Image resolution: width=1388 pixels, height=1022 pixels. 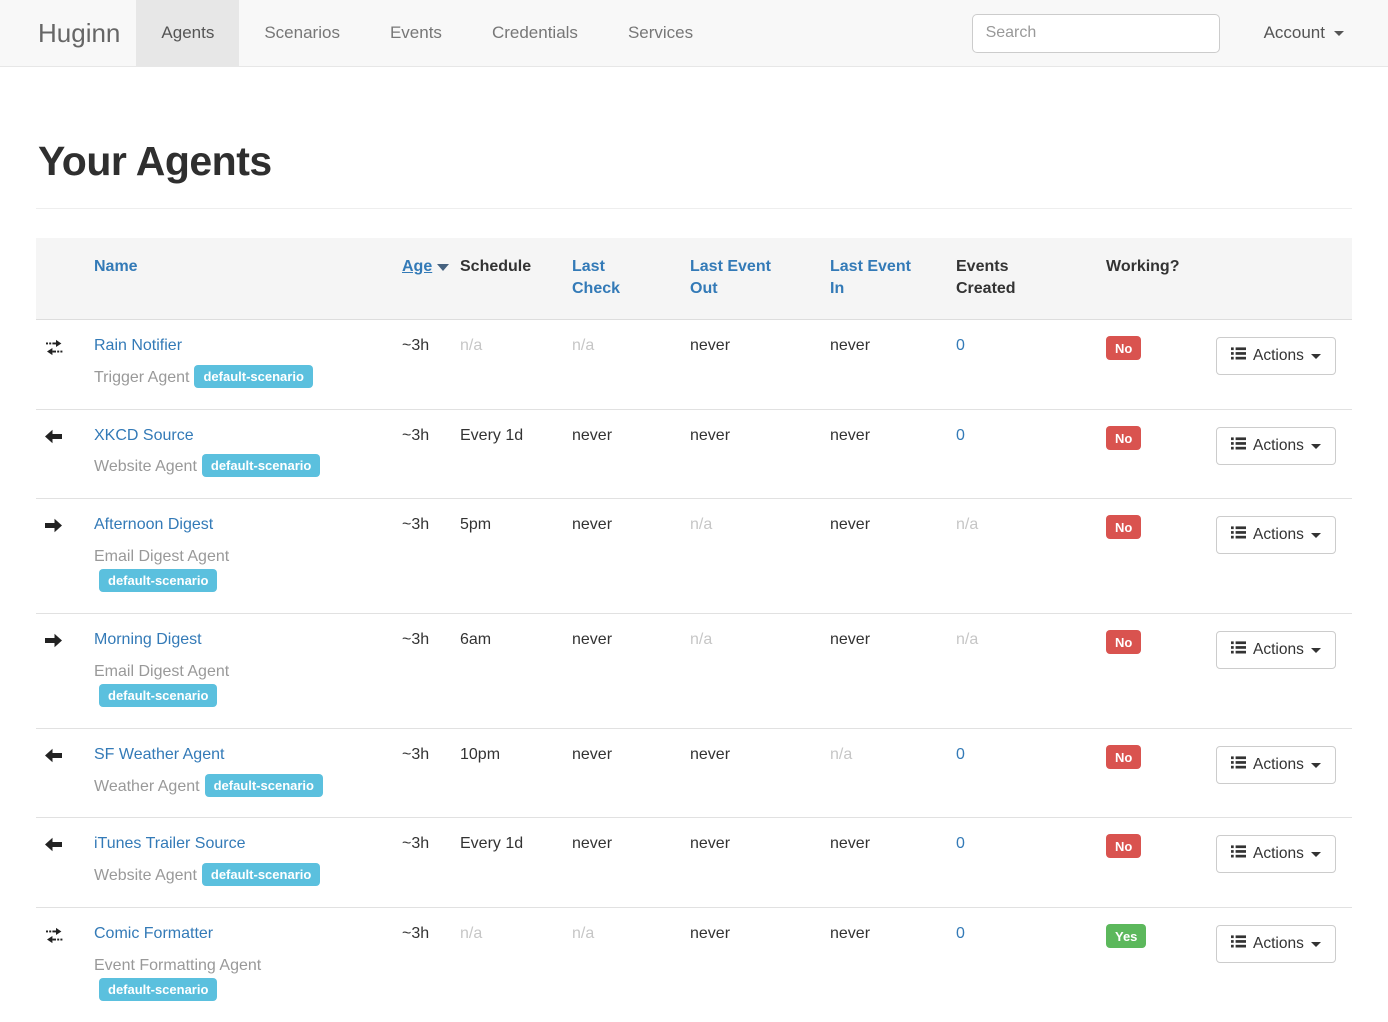 I want to click on header-actions-column, so click(x=1280, y=279).